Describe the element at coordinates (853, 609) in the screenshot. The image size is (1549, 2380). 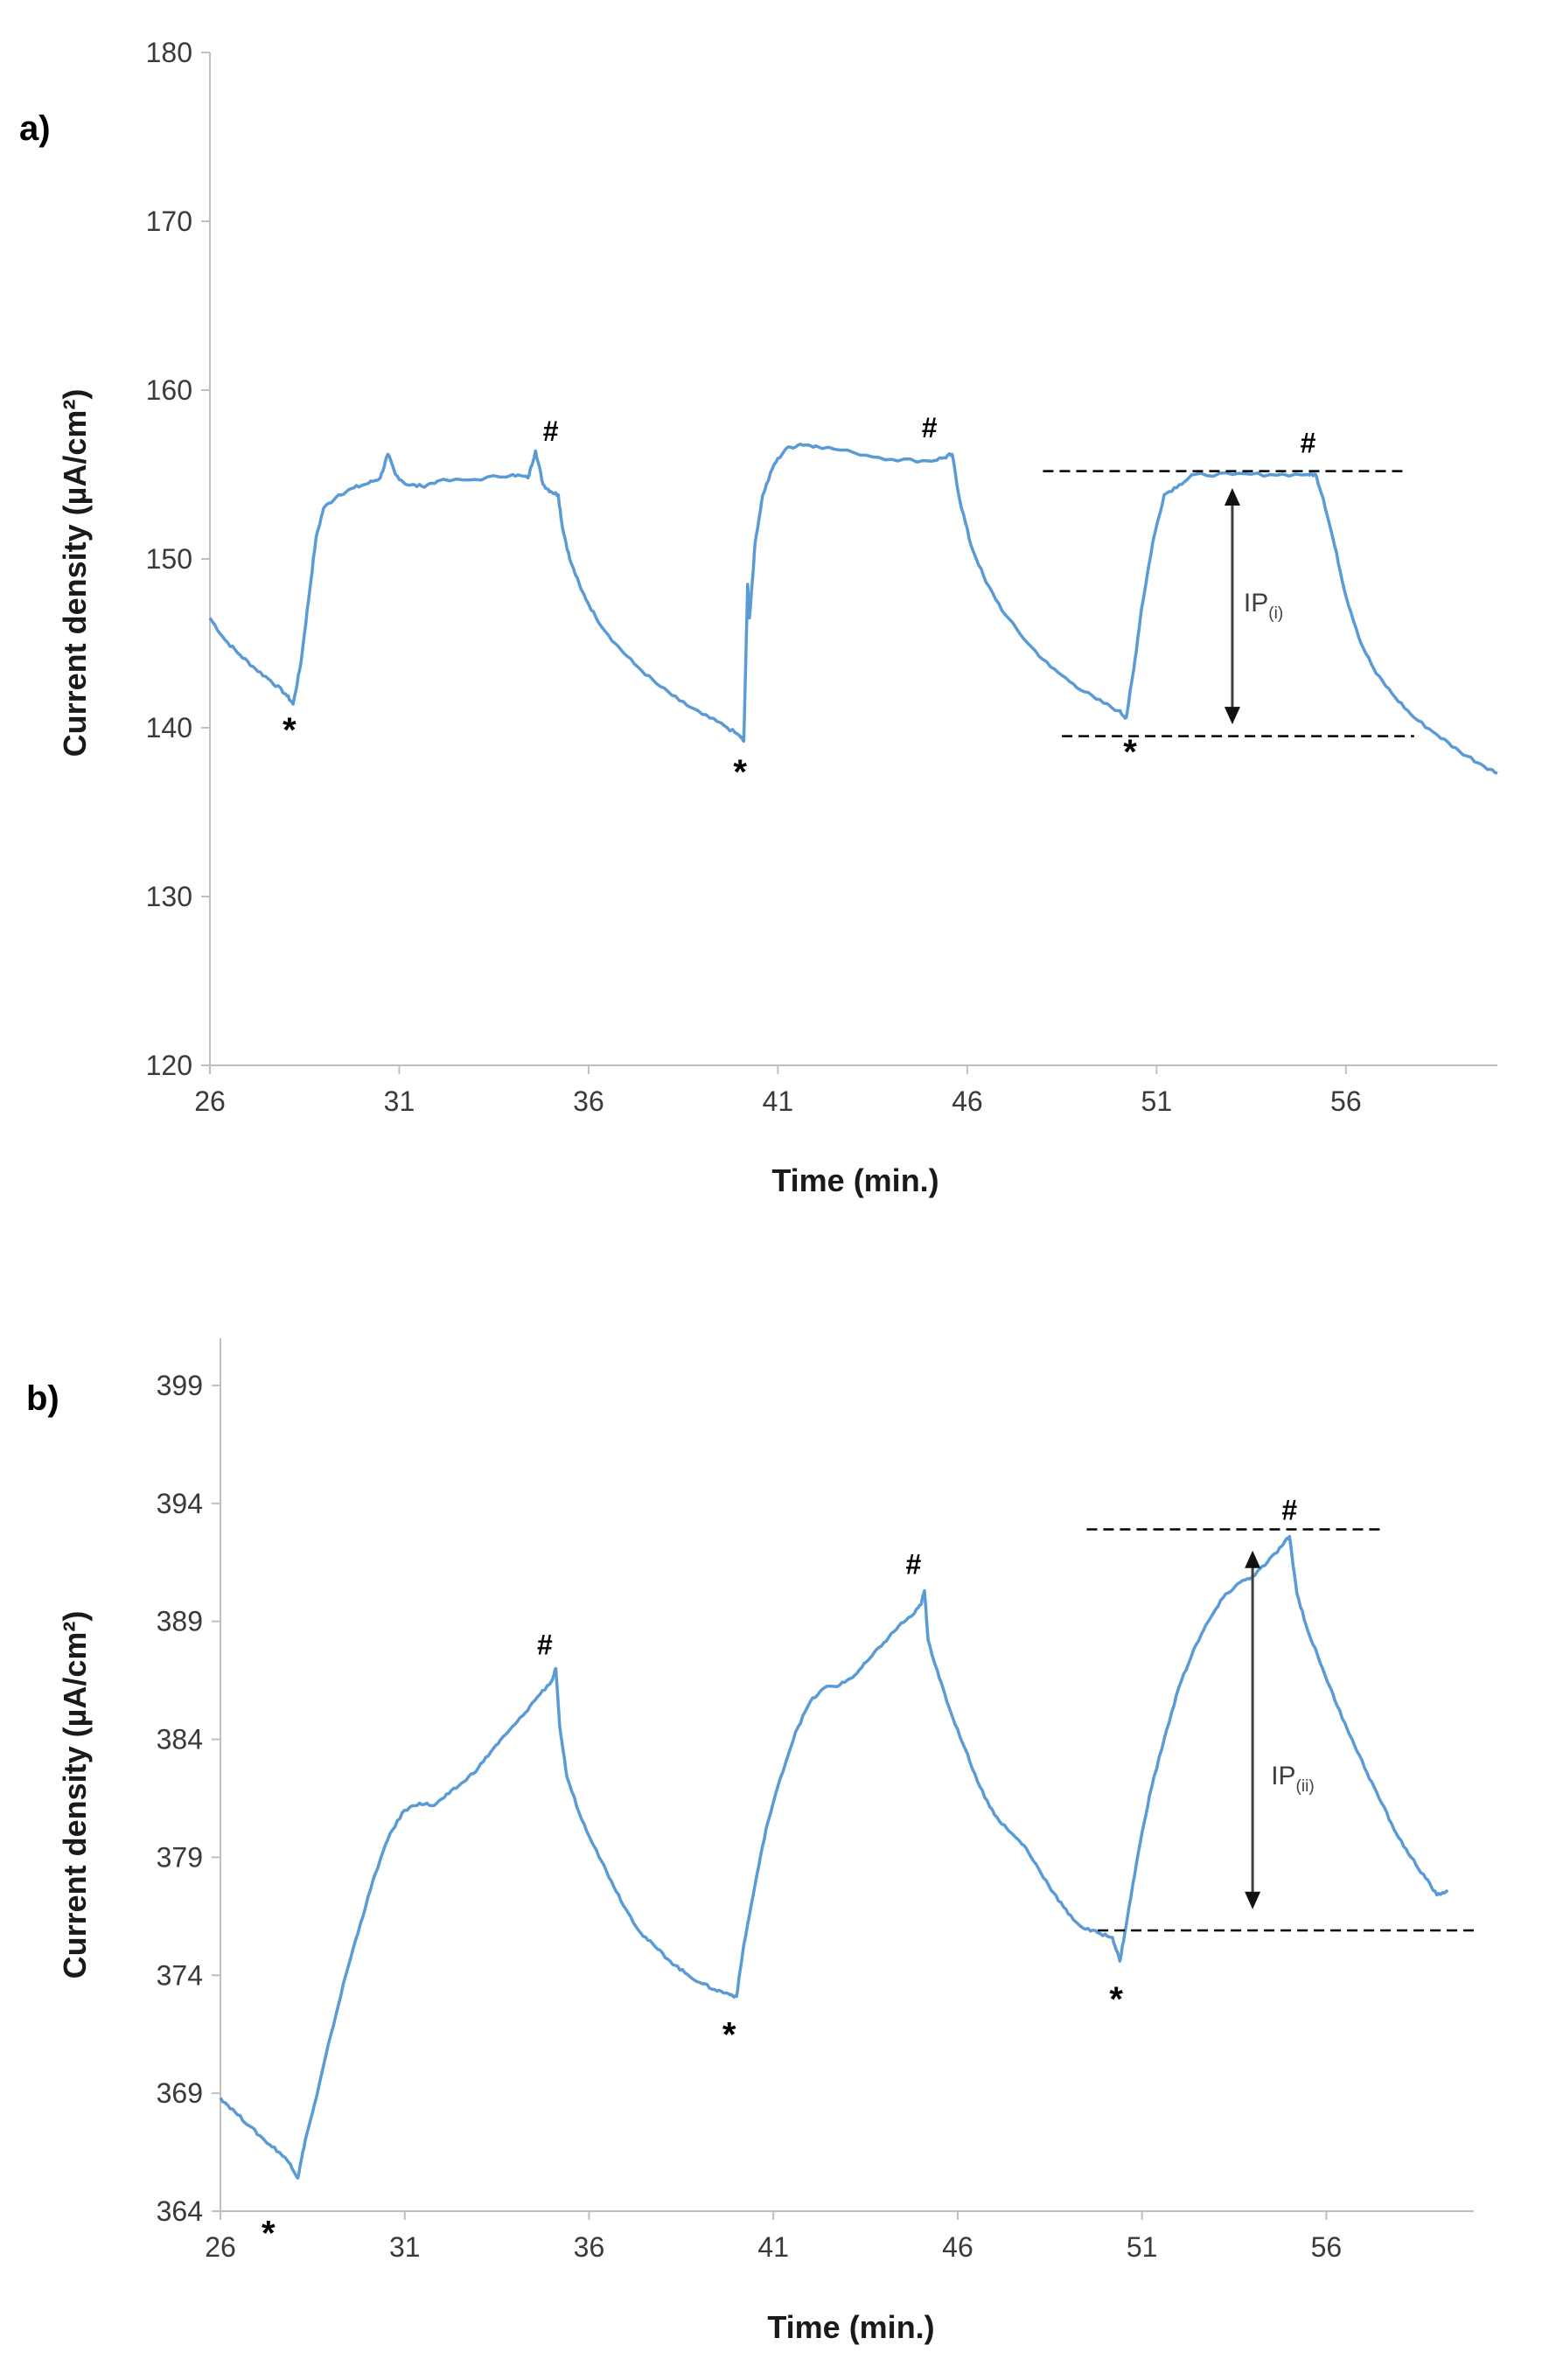
I see `panel-a-series-line` at that location.